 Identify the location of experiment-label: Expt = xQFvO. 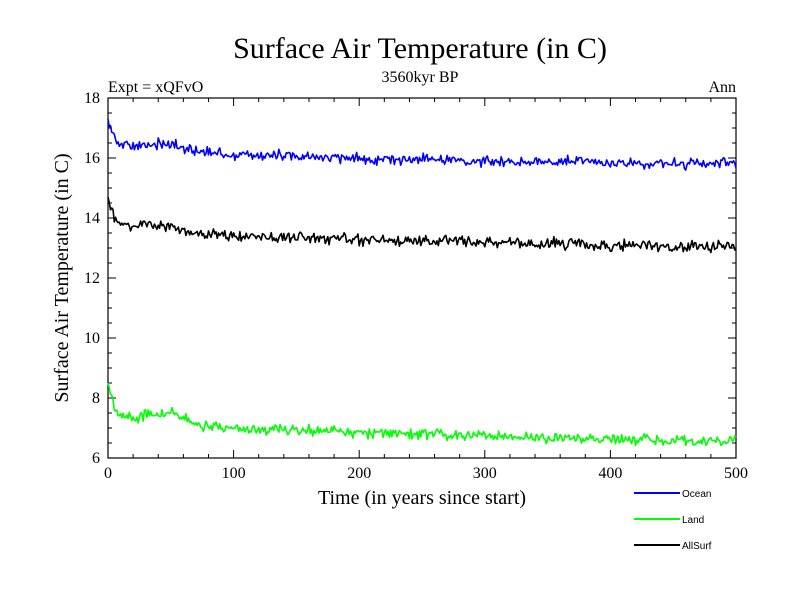
(155, 87).